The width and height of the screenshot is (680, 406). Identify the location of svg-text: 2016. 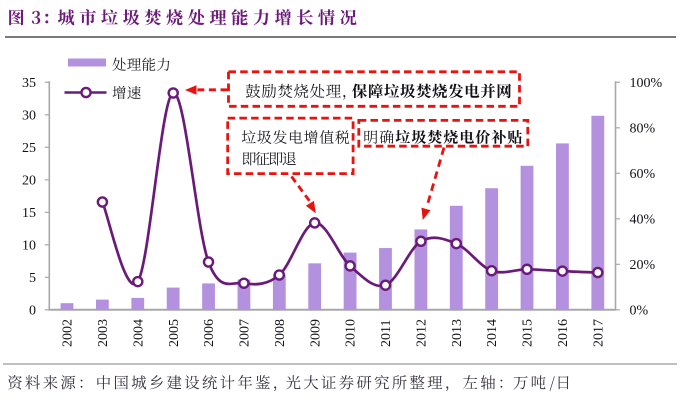
(563, 333).